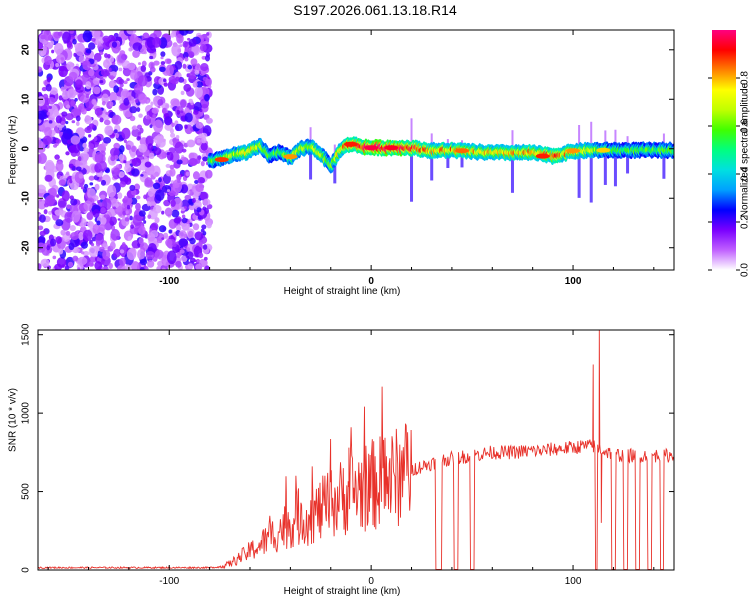 Image resolution: width=750 pixels, height=600 pixels. Describe the element at coordinates (169, 581) in the screenshot. I see `x-tick-label: -100` at that location.